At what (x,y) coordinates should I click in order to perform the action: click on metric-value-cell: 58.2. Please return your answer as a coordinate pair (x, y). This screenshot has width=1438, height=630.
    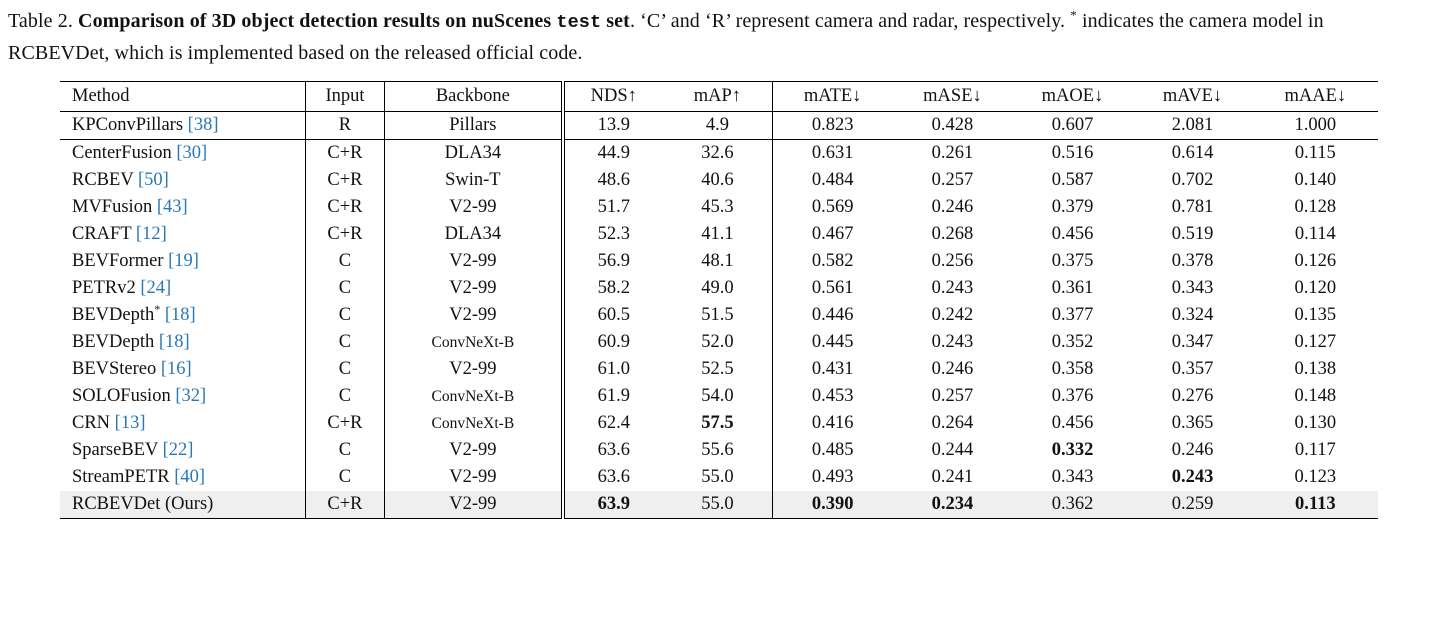
    Looking at the image, I should click on (613, 288).